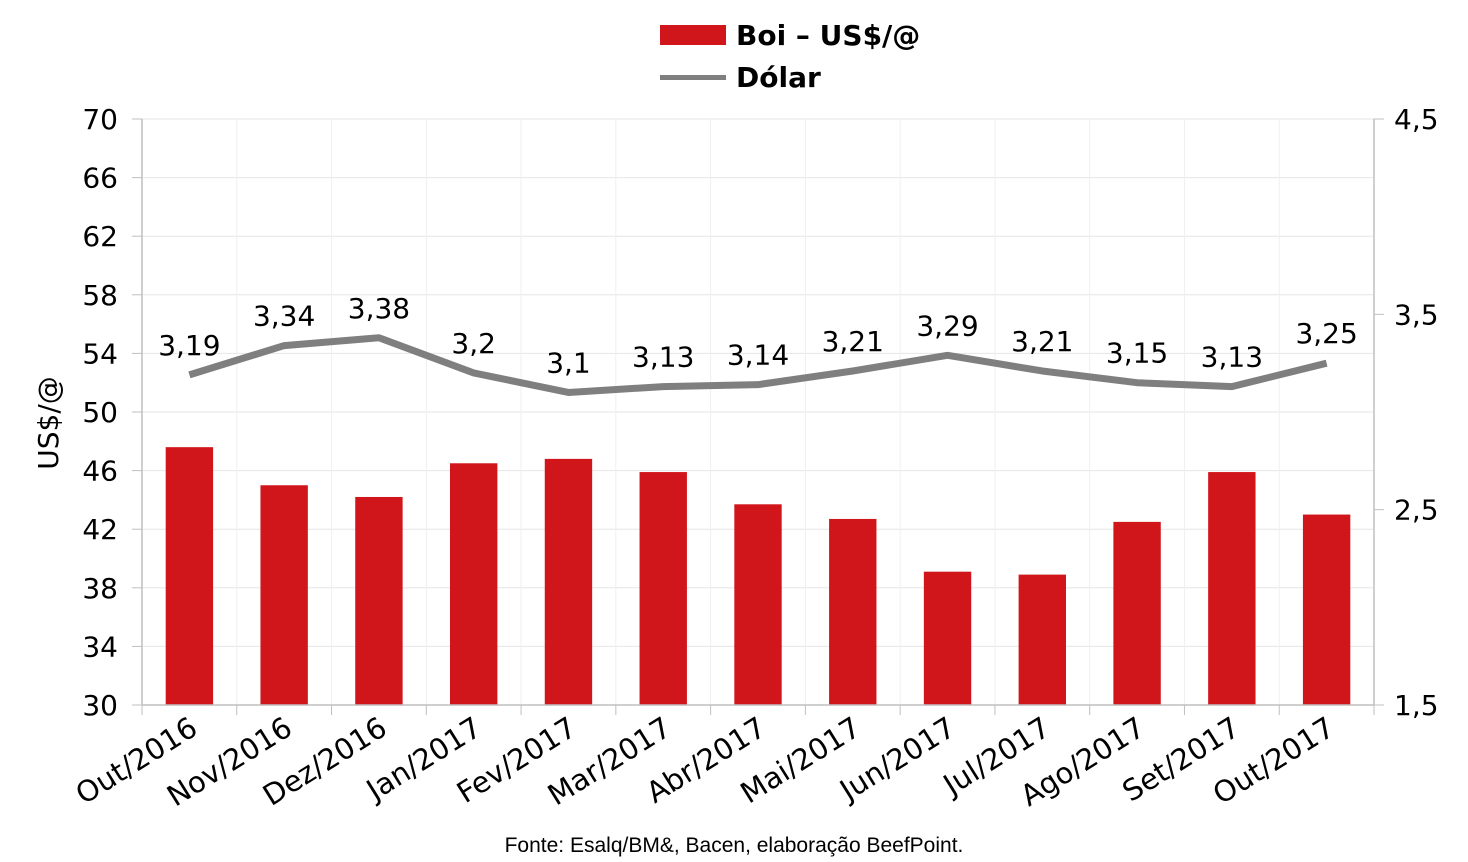 This screenshot has height=862, width=1468. Describe the element at coordinates (284, 316) in the screenshot. I see `data-label: 3,34` at that location.